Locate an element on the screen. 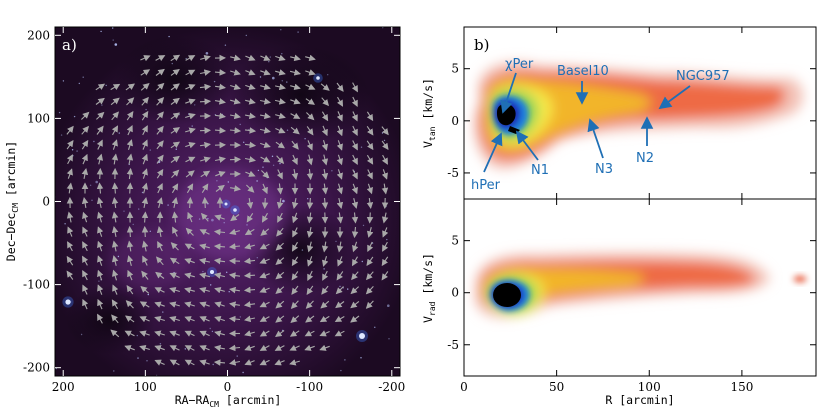 The image size is (830, 416). panel-b-top-ylabel: Vtan [km/s] is located at coordinates (429, 113).